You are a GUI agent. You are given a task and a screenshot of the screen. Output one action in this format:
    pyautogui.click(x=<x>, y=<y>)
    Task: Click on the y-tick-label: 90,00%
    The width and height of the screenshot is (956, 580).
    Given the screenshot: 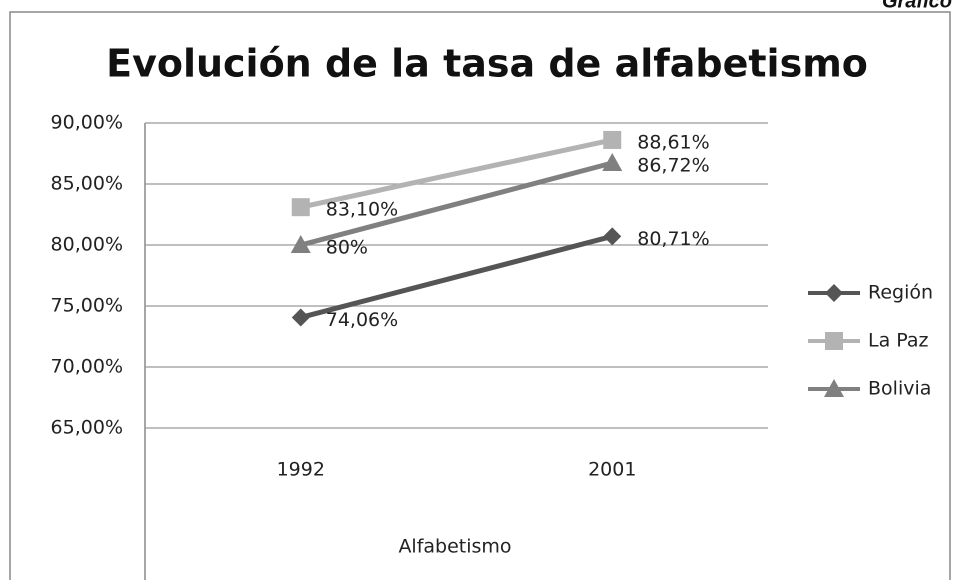 What is the action you would take?
    pyautogui.click(x=87, y=123)
    